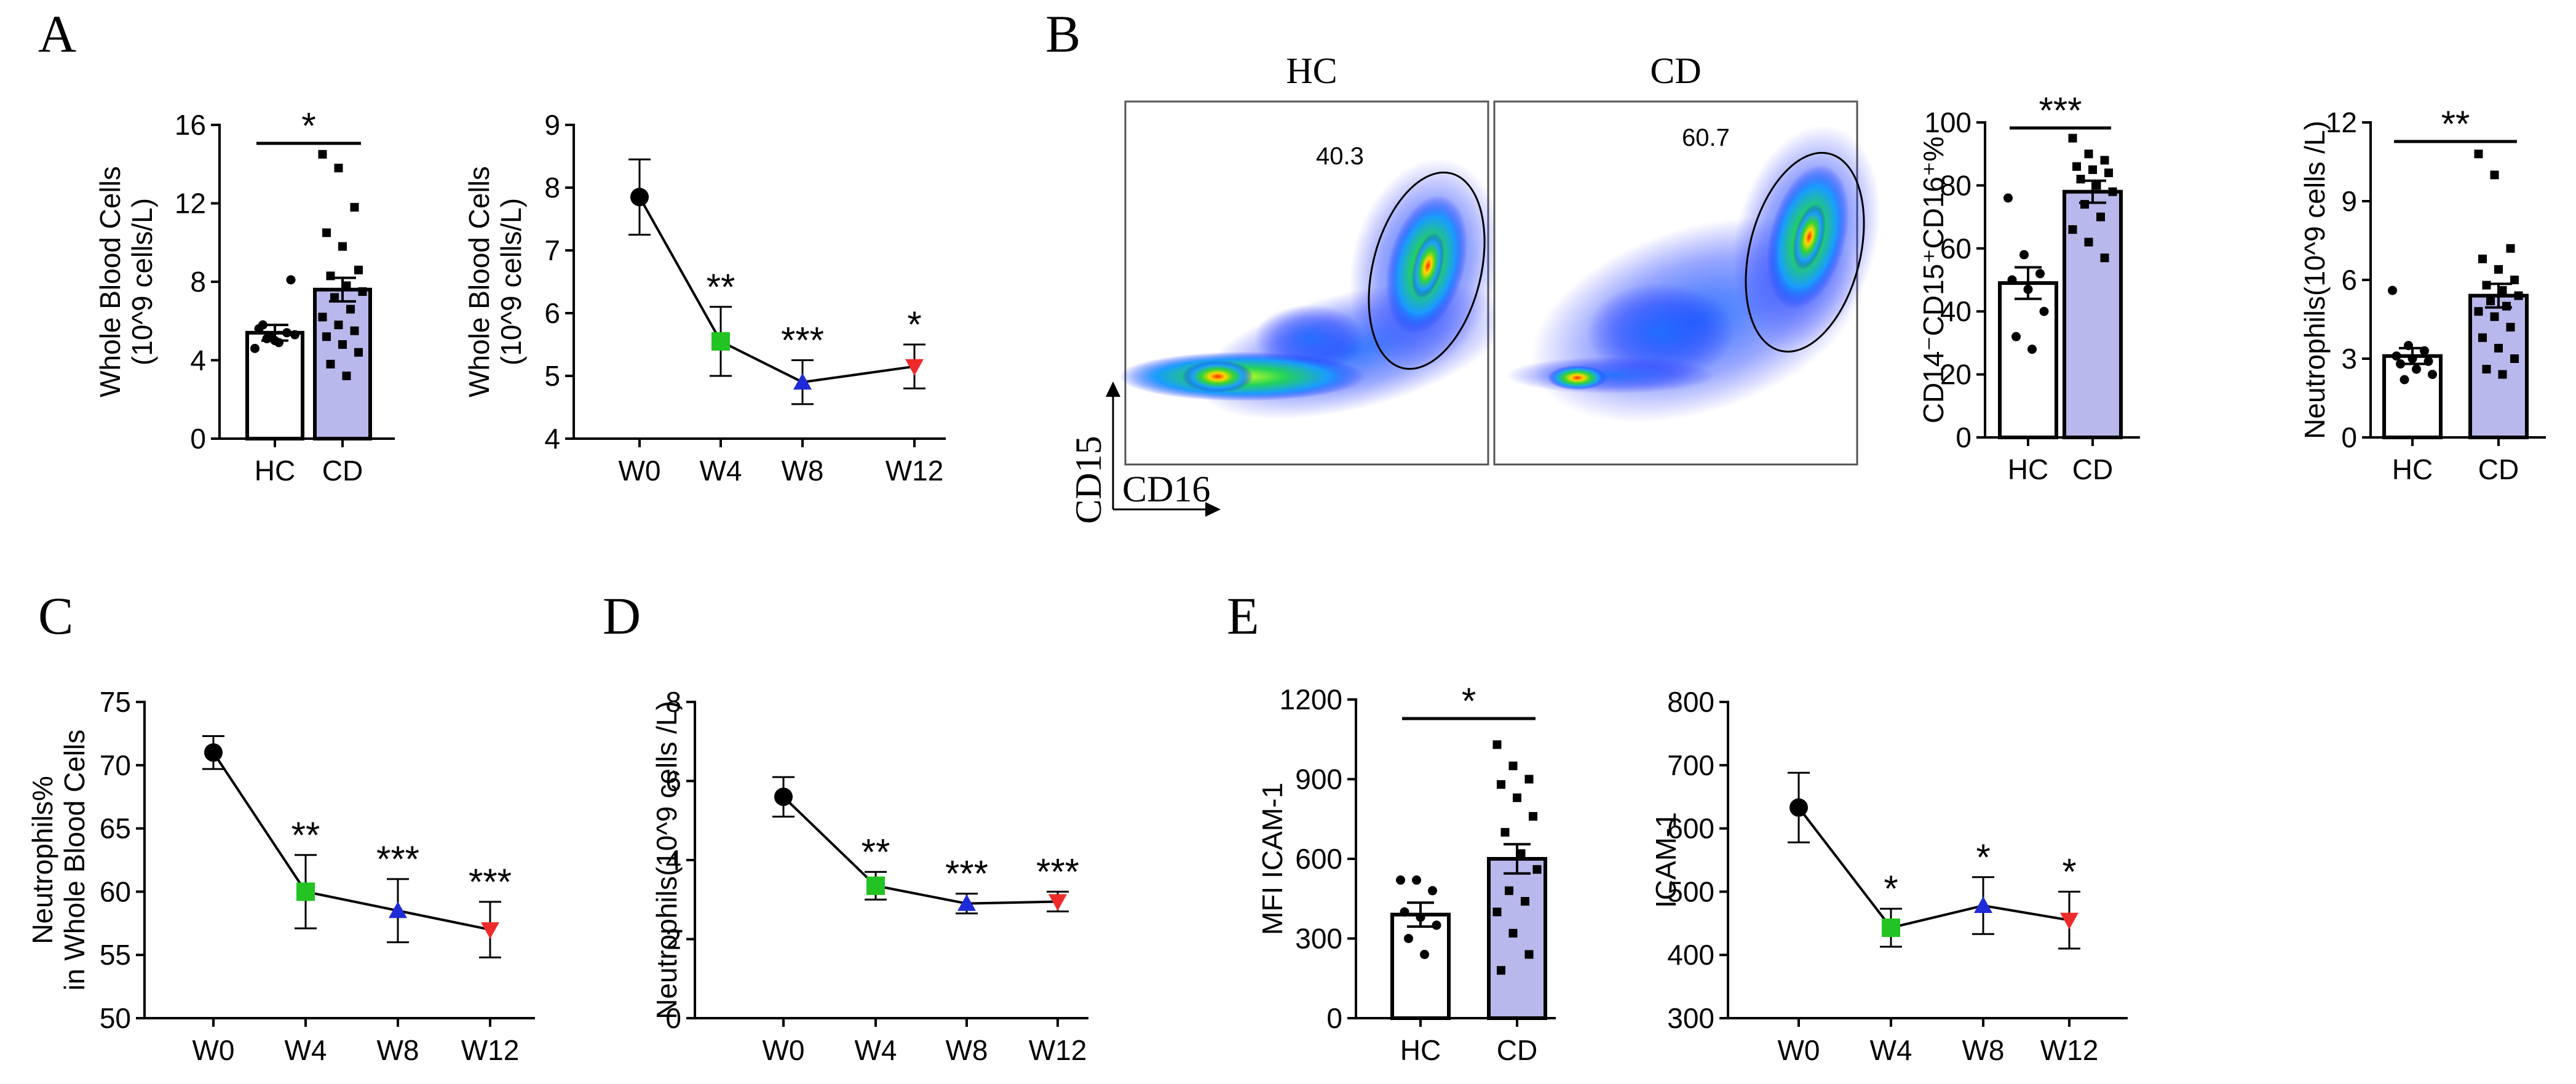 The width and height of the screenshot is (2576, 1084). Describe the element at coordinates (1213, 510) in the screenshot. I see `flow-x-arrow-head` at that location.